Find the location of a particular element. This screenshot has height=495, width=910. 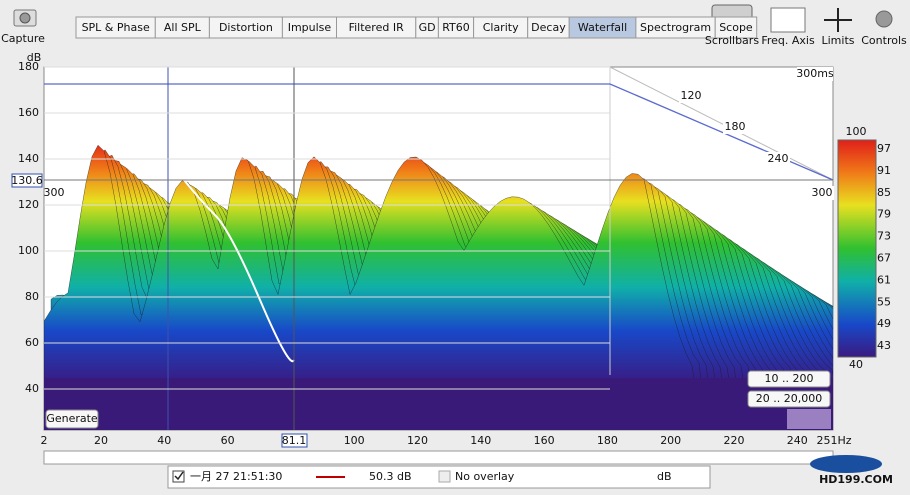

x-tick-label: 20 is located at coordinates (101, 440).